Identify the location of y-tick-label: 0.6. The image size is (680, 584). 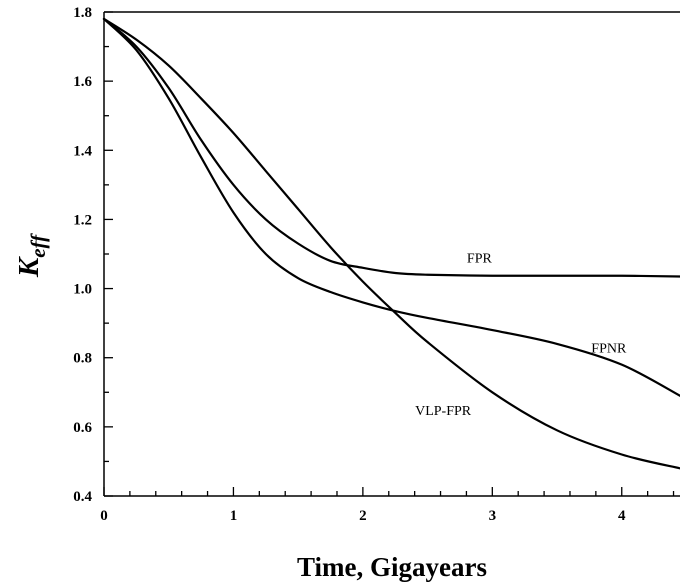
(82, 428).